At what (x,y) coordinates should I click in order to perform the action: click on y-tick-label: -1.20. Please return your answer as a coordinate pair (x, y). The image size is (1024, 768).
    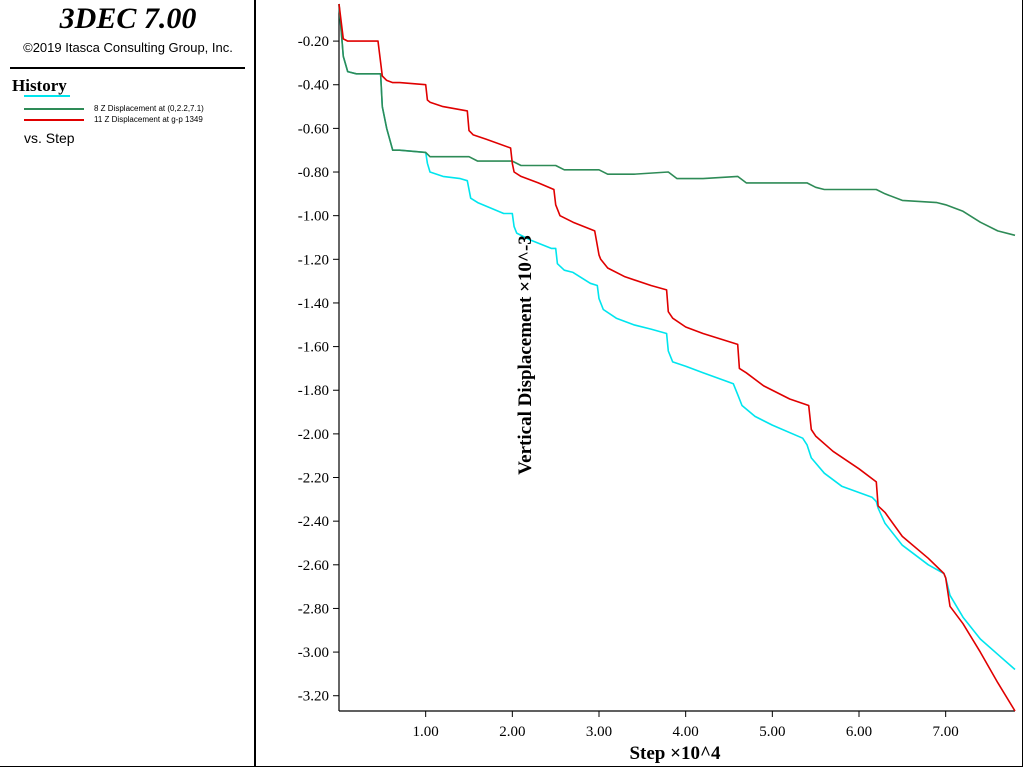
    Looking at the image, I should click on (313, 260).